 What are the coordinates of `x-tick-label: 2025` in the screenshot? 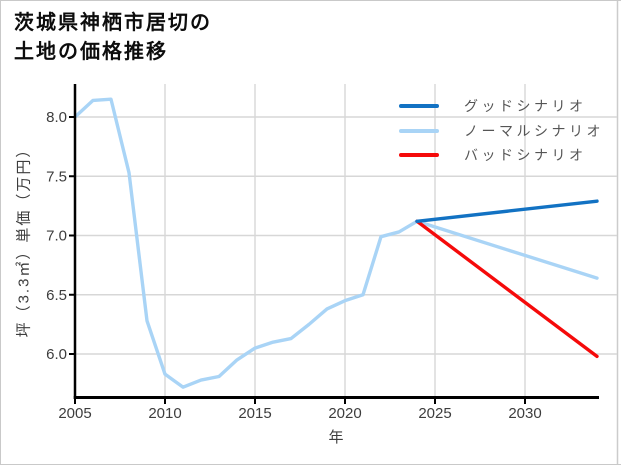 It's located at (434, 413).